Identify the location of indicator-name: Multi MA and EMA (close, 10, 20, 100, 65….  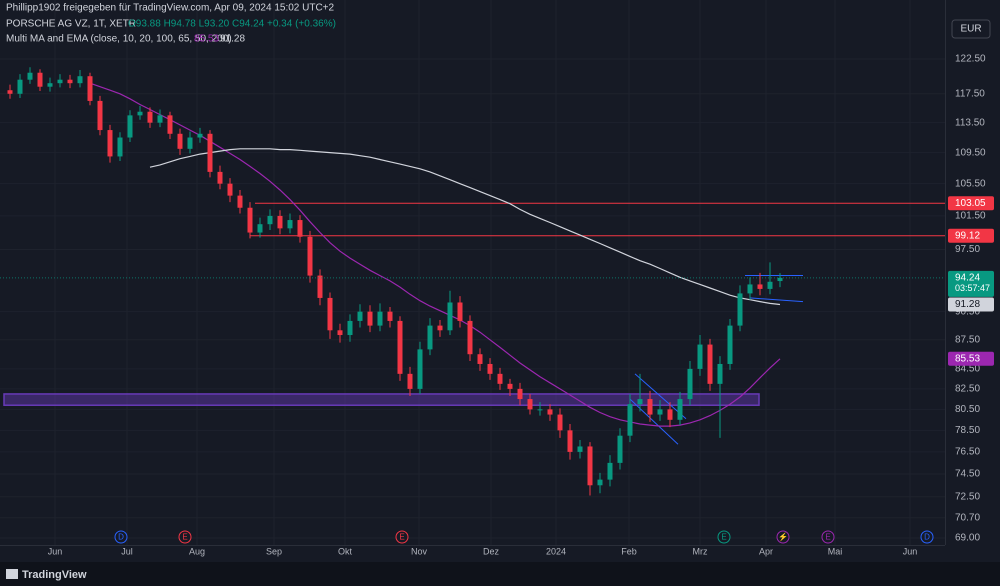
(119, 39).